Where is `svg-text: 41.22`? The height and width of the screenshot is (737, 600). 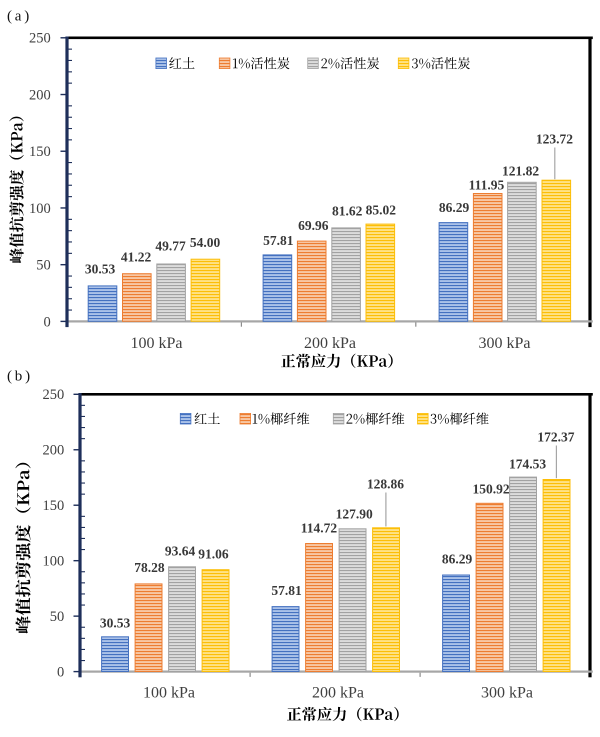 svg-text: 41.22 is located at coordinates (136, 257).